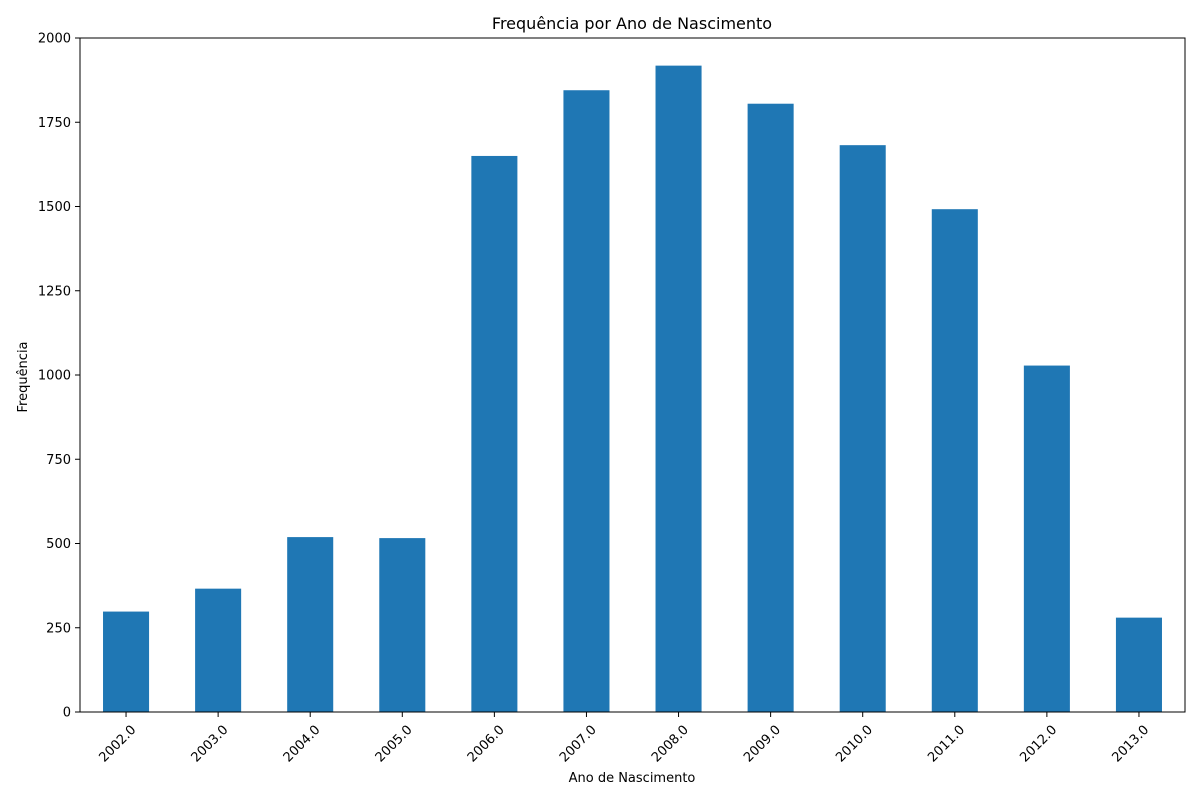  I want to click on x-tick-label: 2003.0, so click(210, 744).